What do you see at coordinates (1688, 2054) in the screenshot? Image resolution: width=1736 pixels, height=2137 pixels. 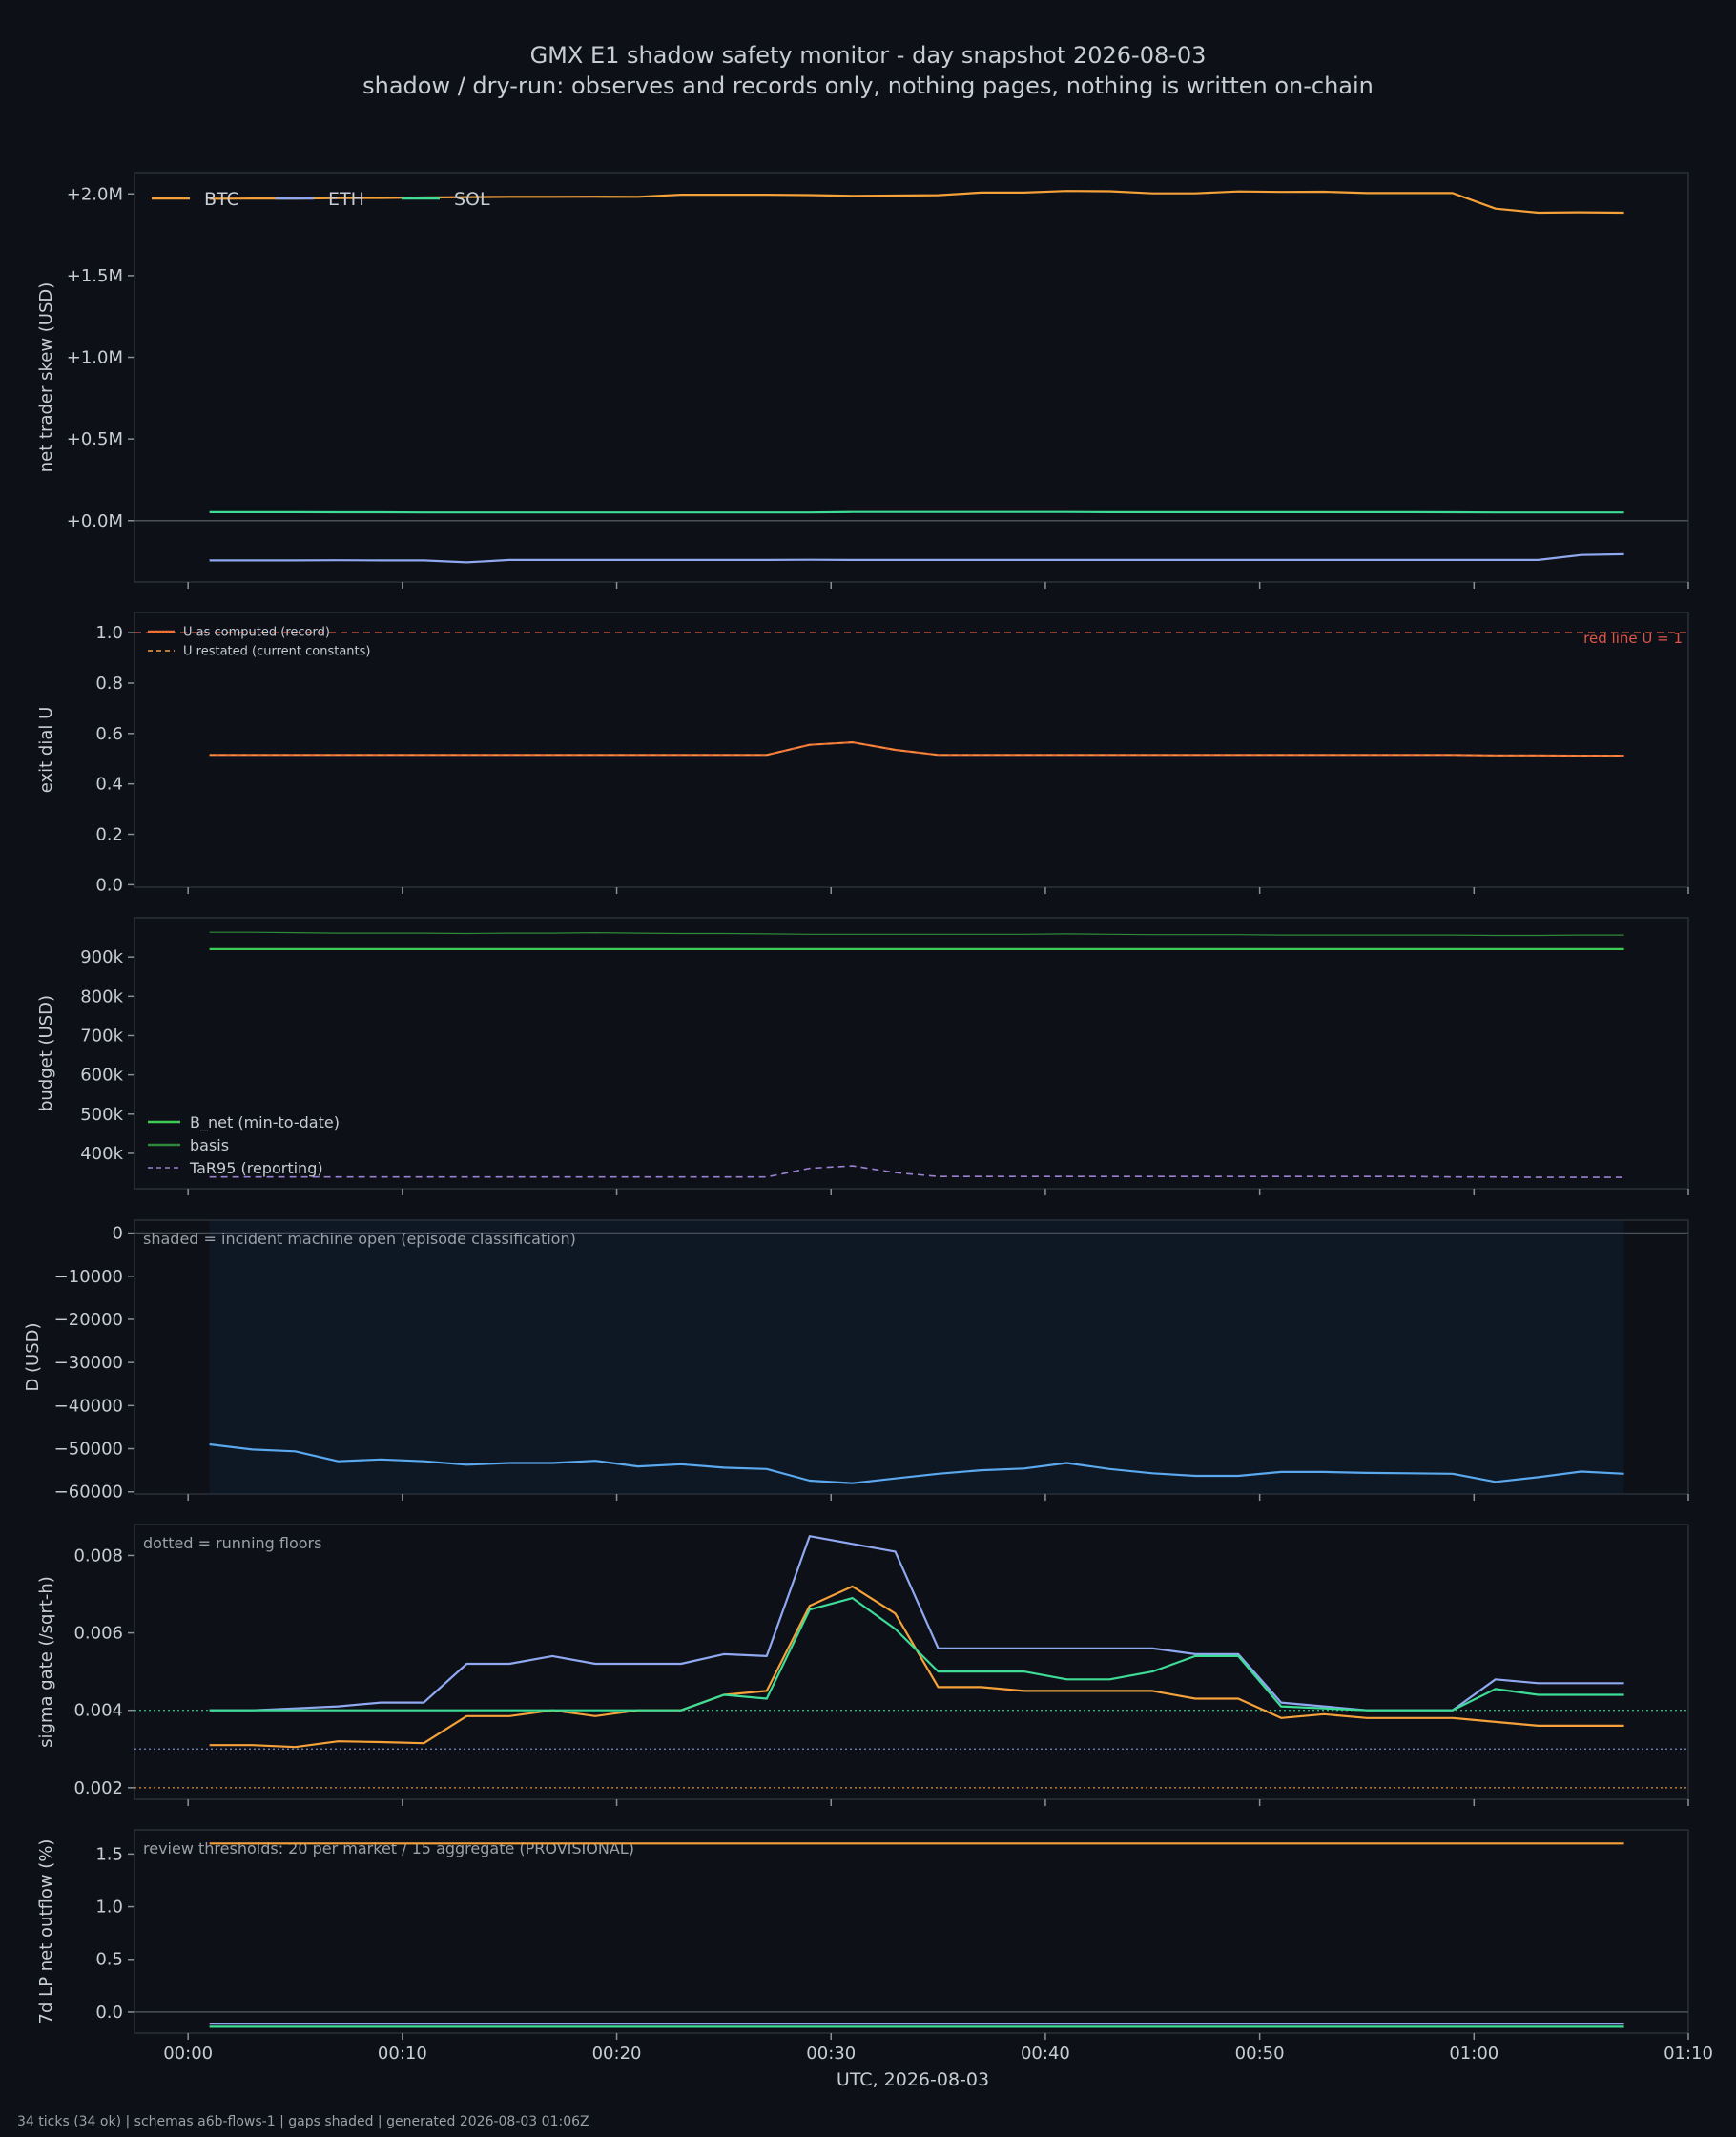 I see `x-tick-label: 01:10` at bounding box center [1688, 2054].